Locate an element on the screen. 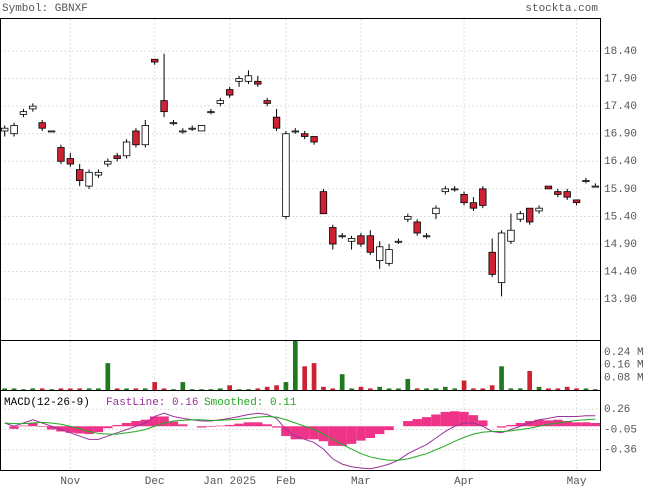 The image size is (655, 491). x-tick-label: Dec is located at coordinates (155, 481).